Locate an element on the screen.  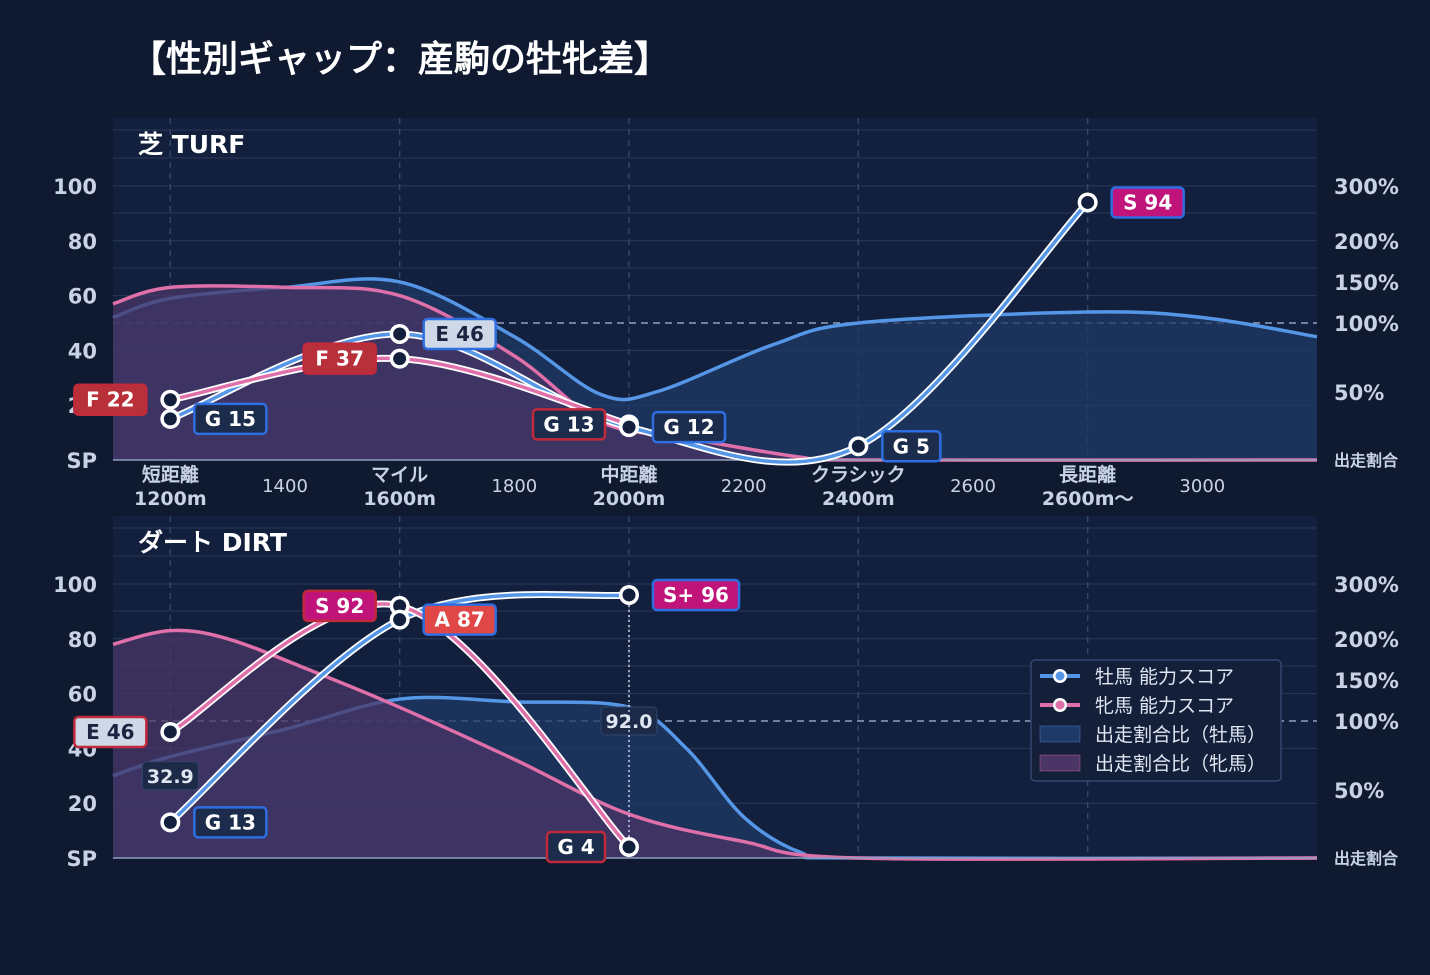
x-tick-label: 1200m is located at coordinates (170, 499).